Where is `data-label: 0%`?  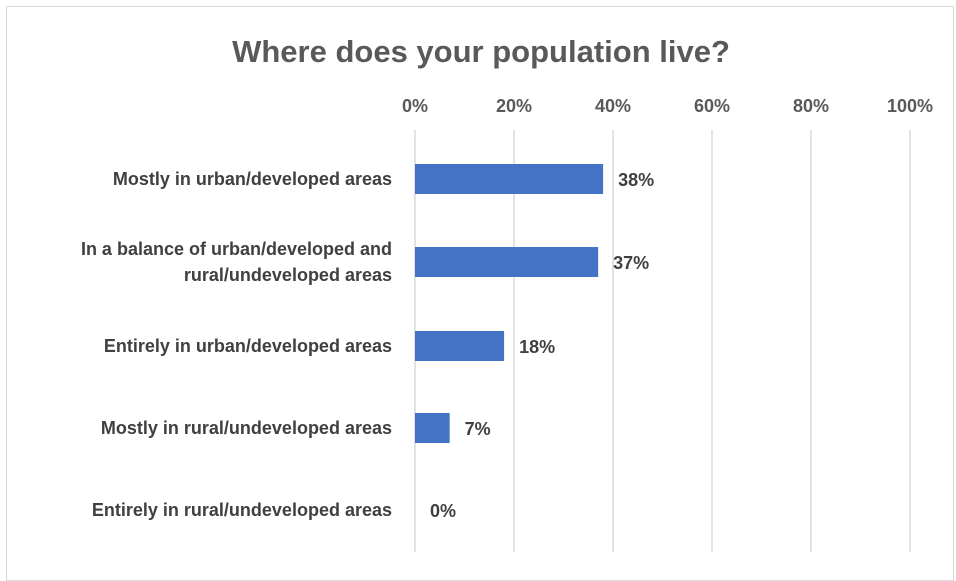
data-label: 0% is located at coordinates (443, 511).